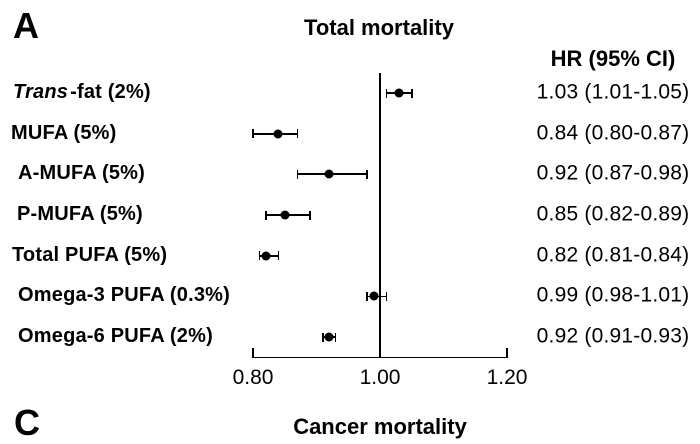  What do you see at coordinates (613, 92) in the screenshot?
I see `hr-value: 1.03 (1.01-1.05)` at bounding box center [613, 92].